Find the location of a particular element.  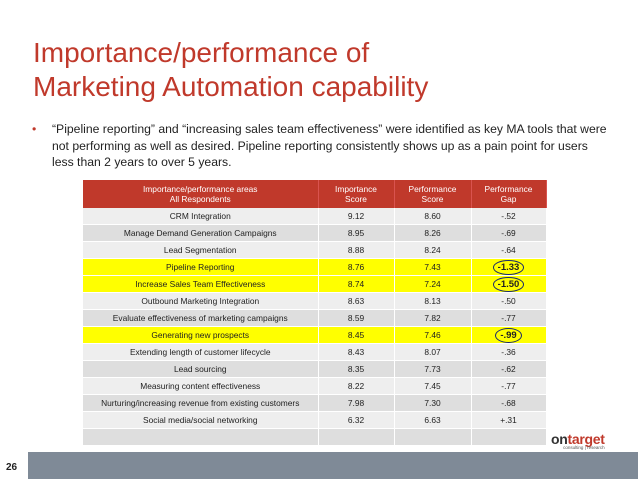

gap-circle: -1.50 is located at coordinates (508, 284).